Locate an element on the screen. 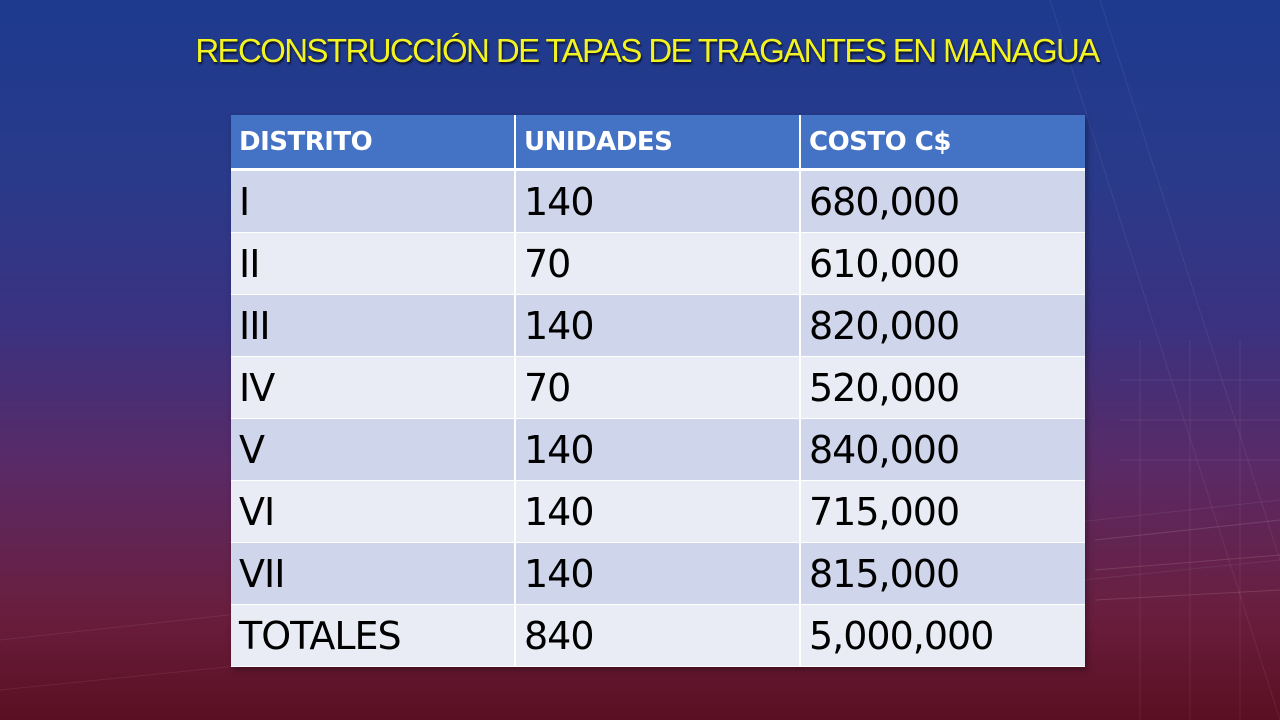  cell-distrito: I is located at coordinates (373, 201).